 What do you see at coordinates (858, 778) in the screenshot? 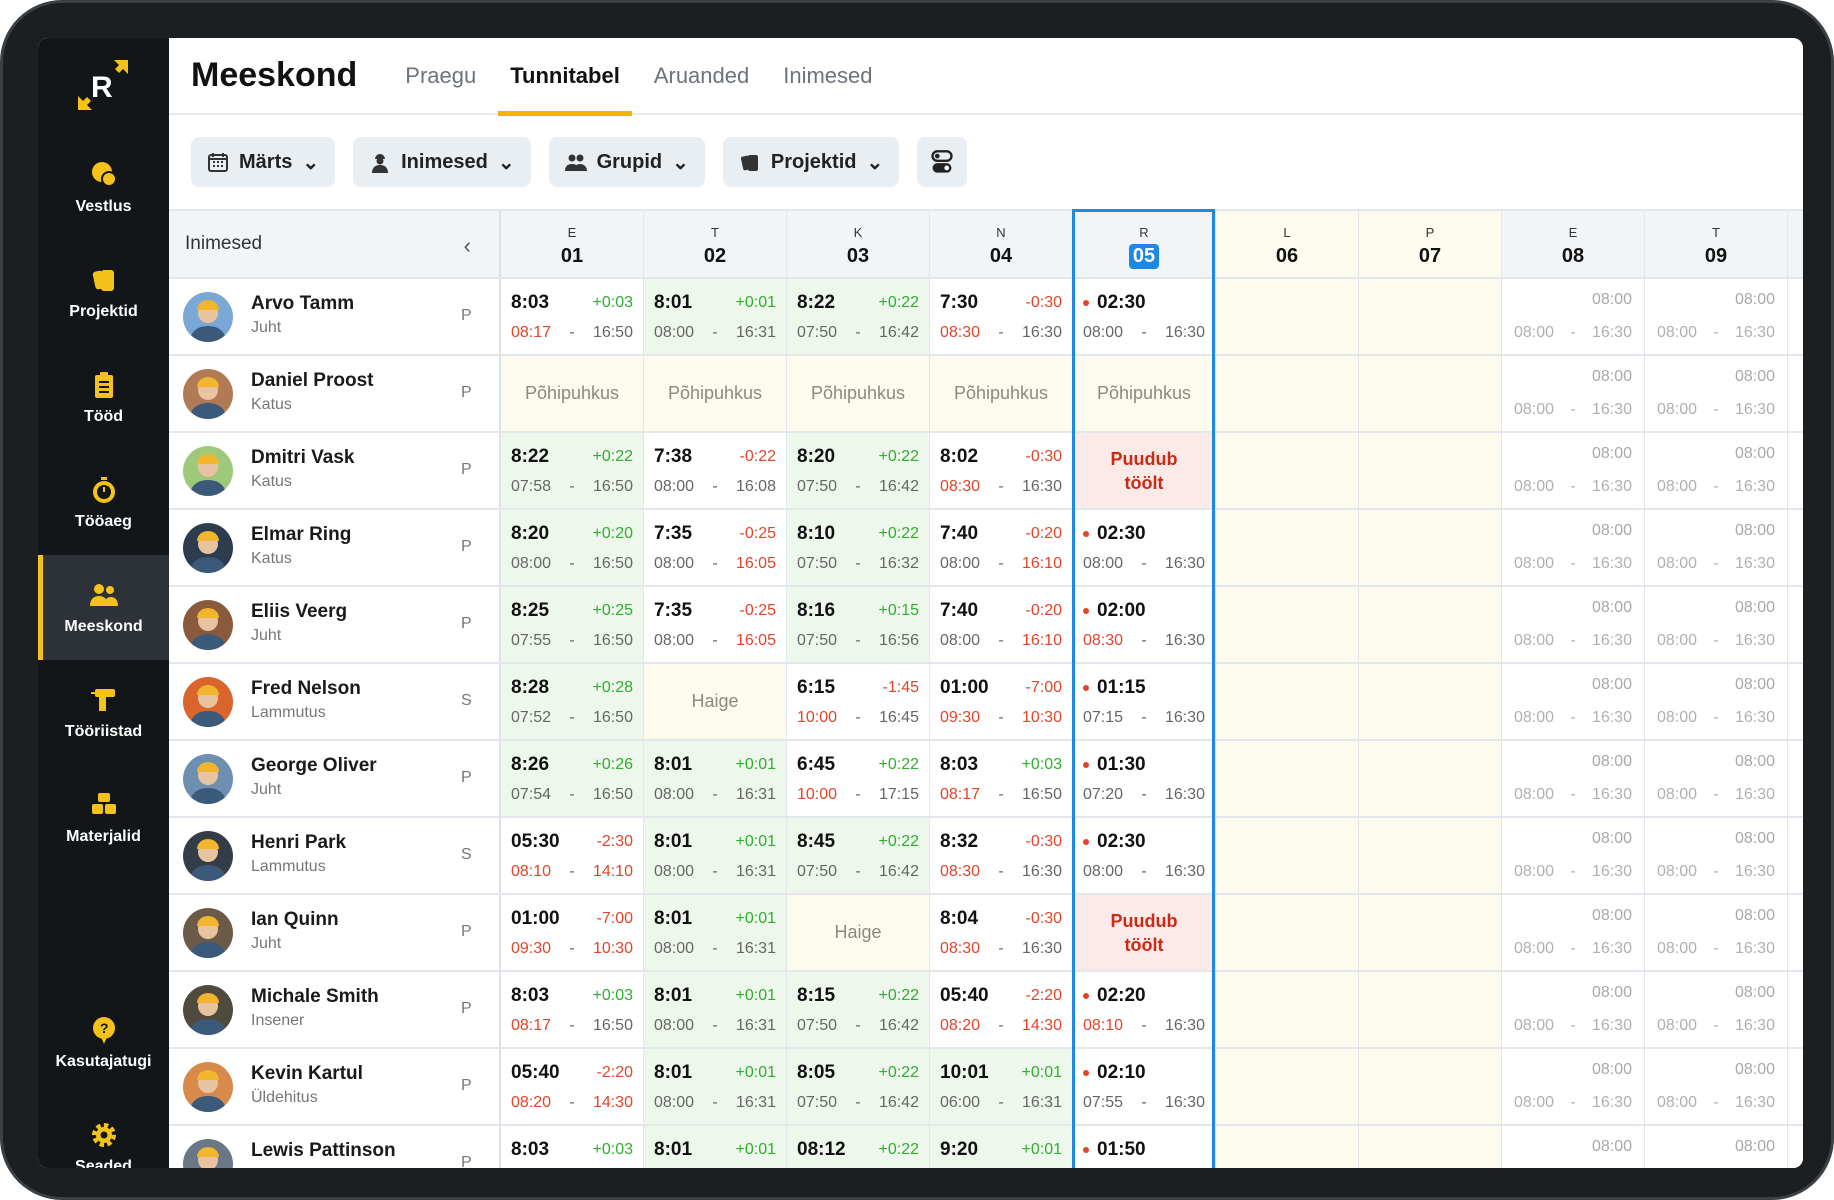
I see `day-cell: 6:45 +0:22 10:00-17:15` at bounding box center [858, 778].